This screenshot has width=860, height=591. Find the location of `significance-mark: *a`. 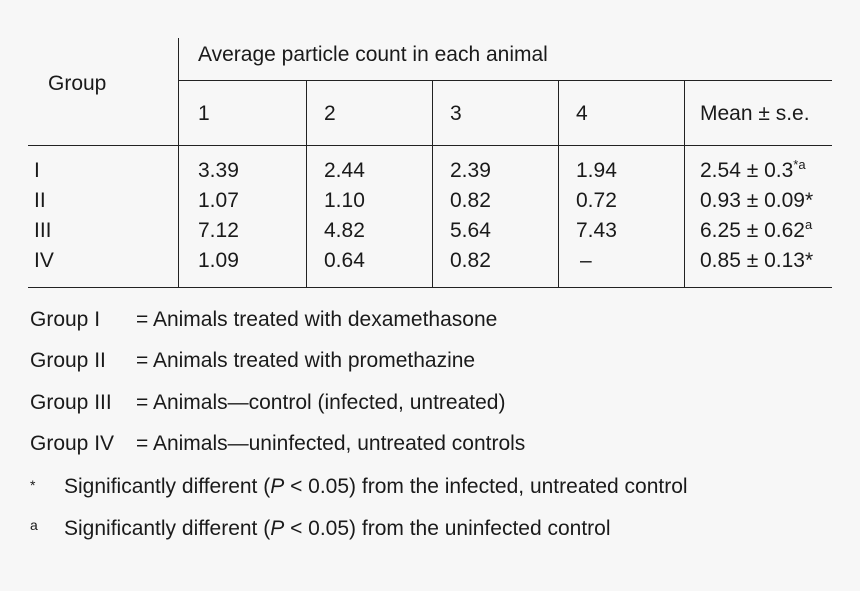

significance-mark: *a is located at coordinates (799, 164).